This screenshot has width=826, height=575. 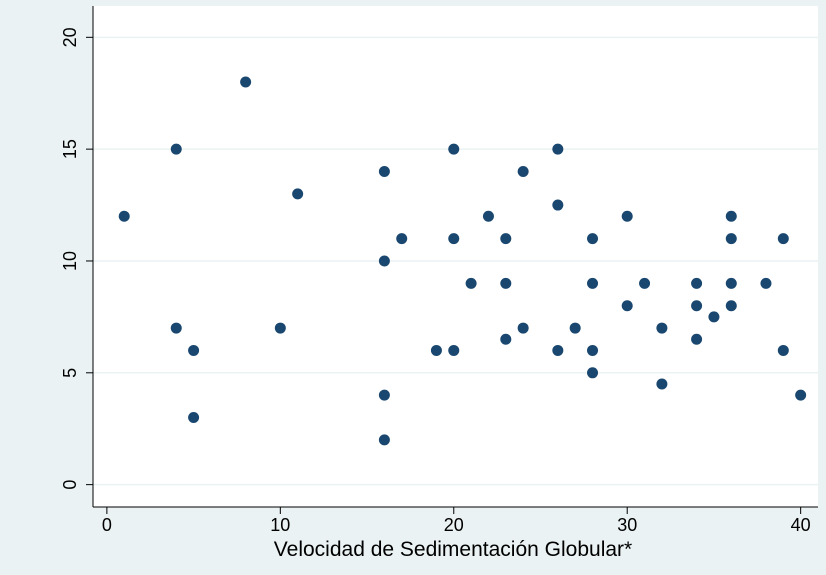 I want to click on x-axis-label: Velocidad de Sedimentación Globular*, so click(x=453, y=549).